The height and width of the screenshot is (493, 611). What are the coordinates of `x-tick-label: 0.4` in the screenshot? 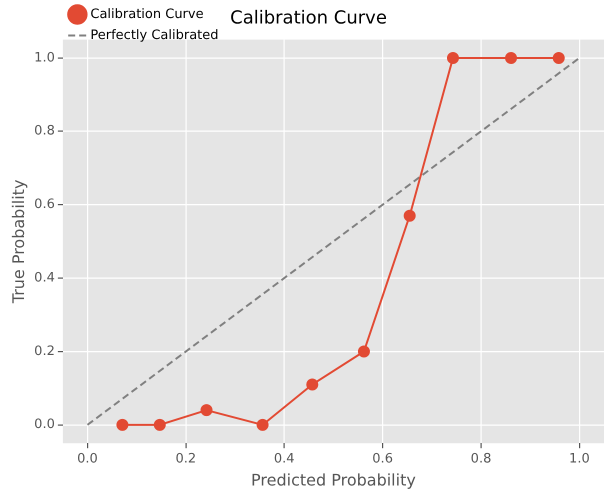 It's located at (284, 458).